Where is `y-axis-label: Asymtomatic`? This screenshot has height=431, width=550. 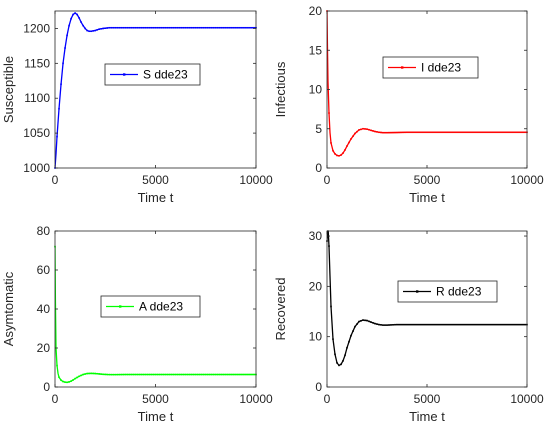 y-axis-label: Asymtomatic is located at coordinates (8, 308).